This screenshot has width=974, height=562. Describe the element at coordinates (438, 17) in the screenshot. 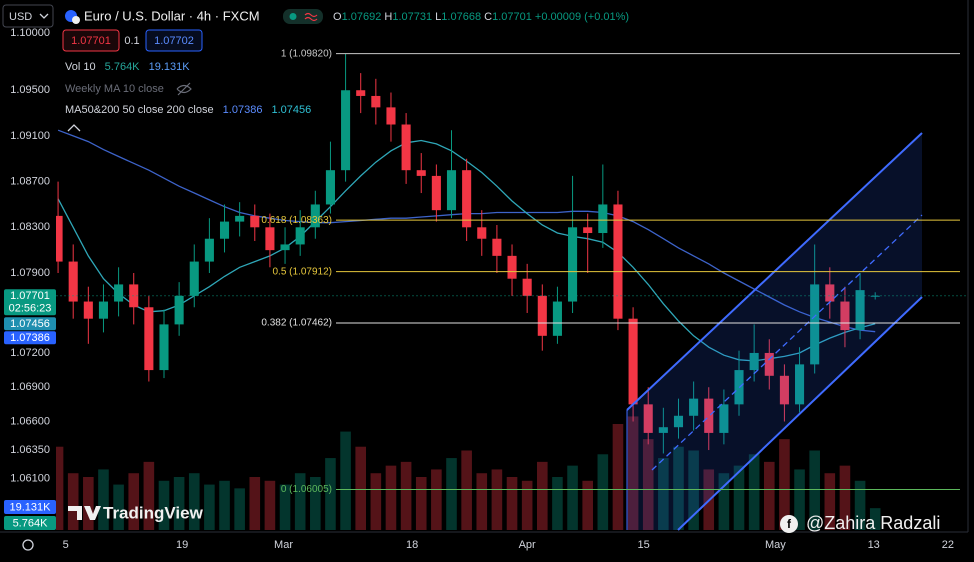

I see `ohlc-label: L` at that location.